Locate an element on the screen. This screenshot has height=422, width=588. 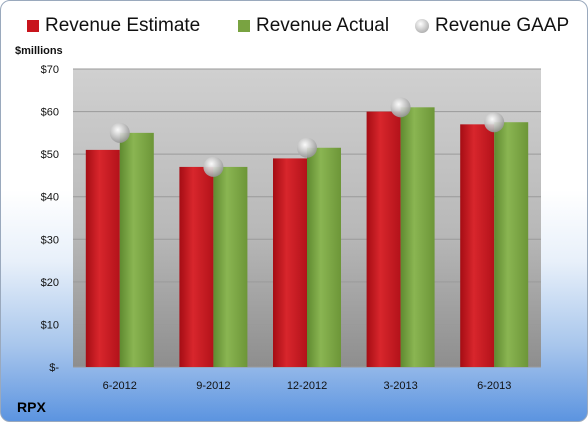
bar-actual-3-2013 is located at coordinates (417, 237).